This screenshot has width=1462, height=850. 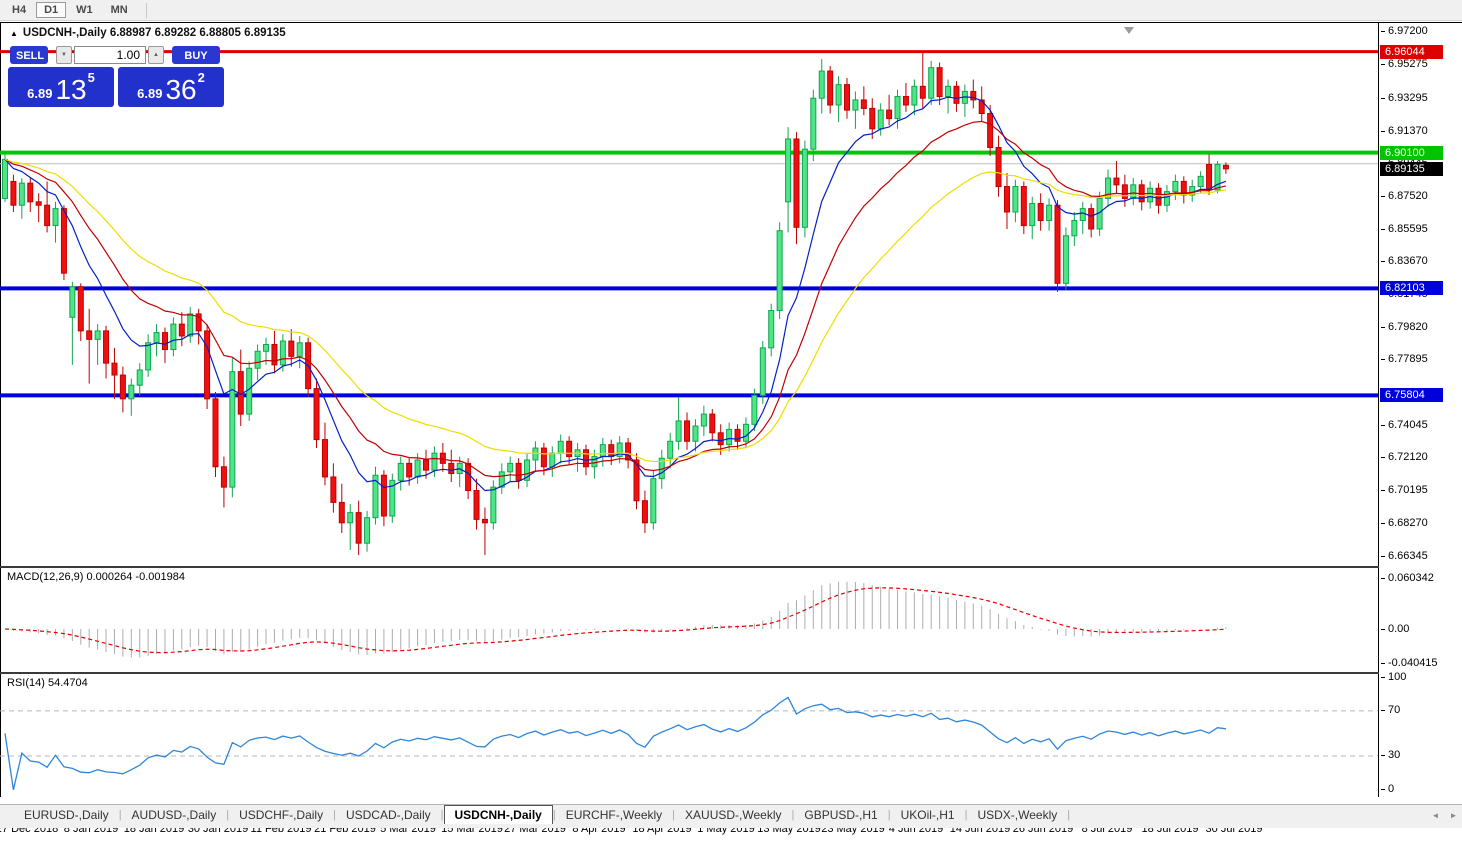 I want to click on tab-scroll-left-button: ◄, so click(x=1435, y=815).